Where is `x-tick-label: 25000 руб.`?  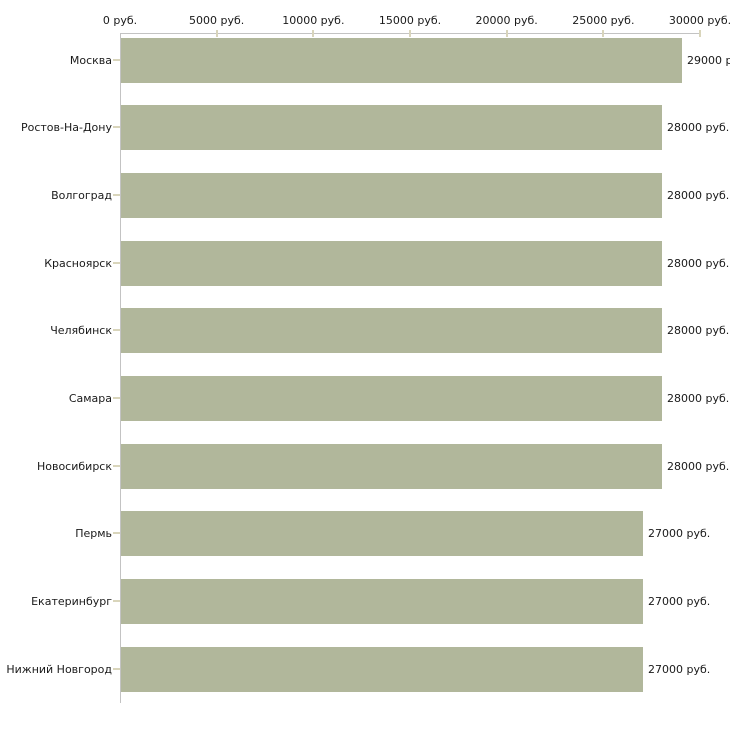
x-tick-label: 25000 руб. is located at coordinates (603, 20).